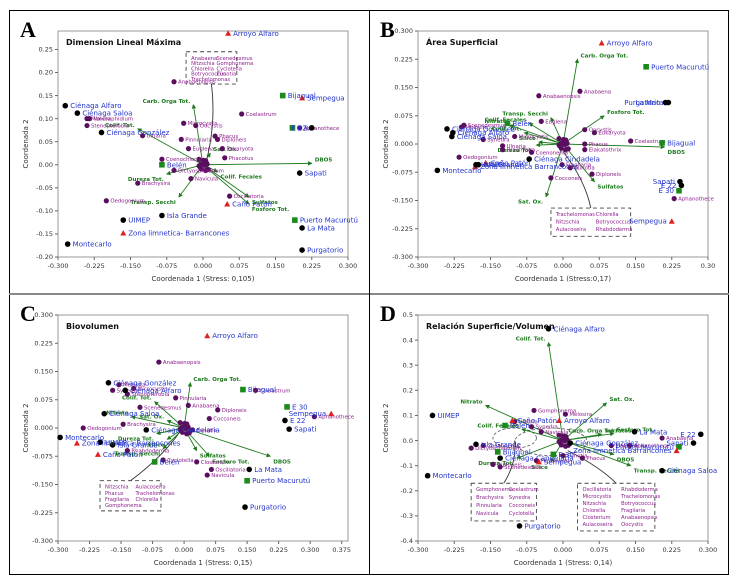 The width and height of the screenshot is (738, 583). I want to click on taxon-label: Pinnularia, so click(198, 140).